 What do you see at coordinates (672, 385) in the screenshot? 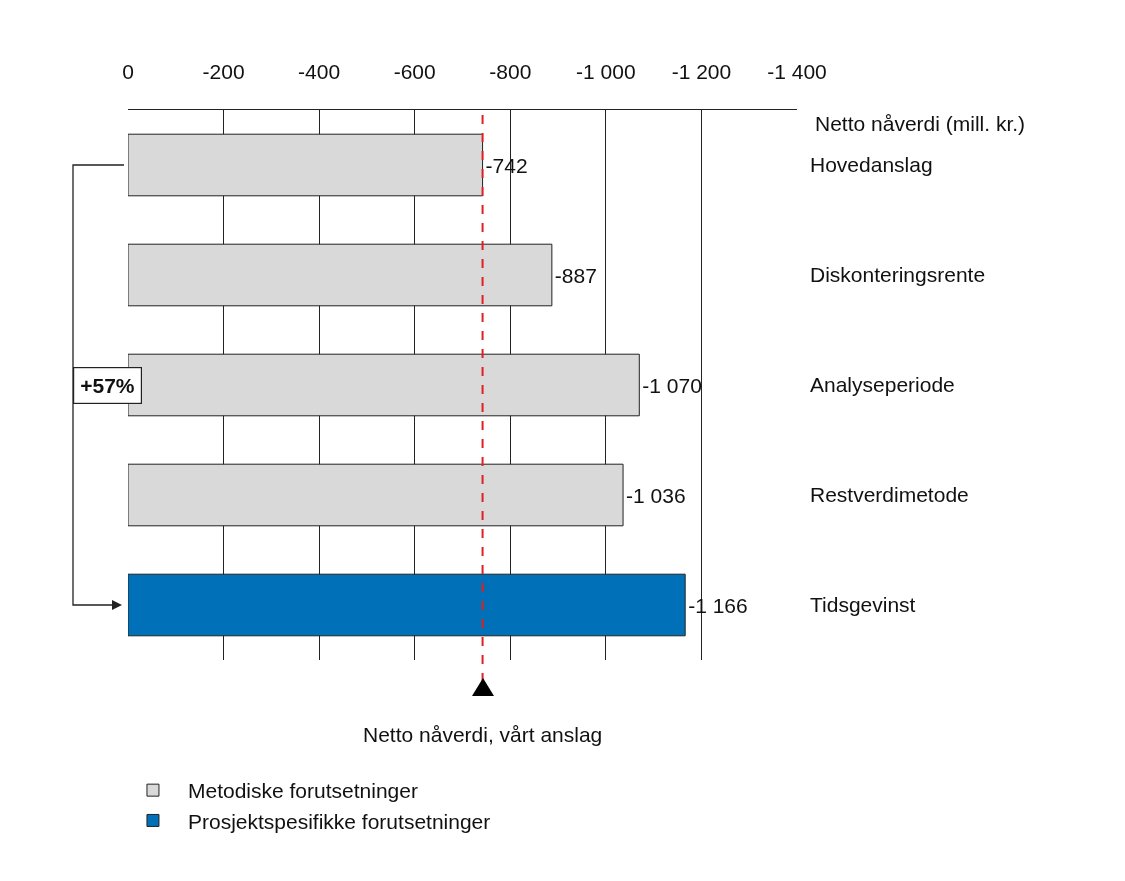
I see `data-label: -1 070` at bounding box center [672, 385].